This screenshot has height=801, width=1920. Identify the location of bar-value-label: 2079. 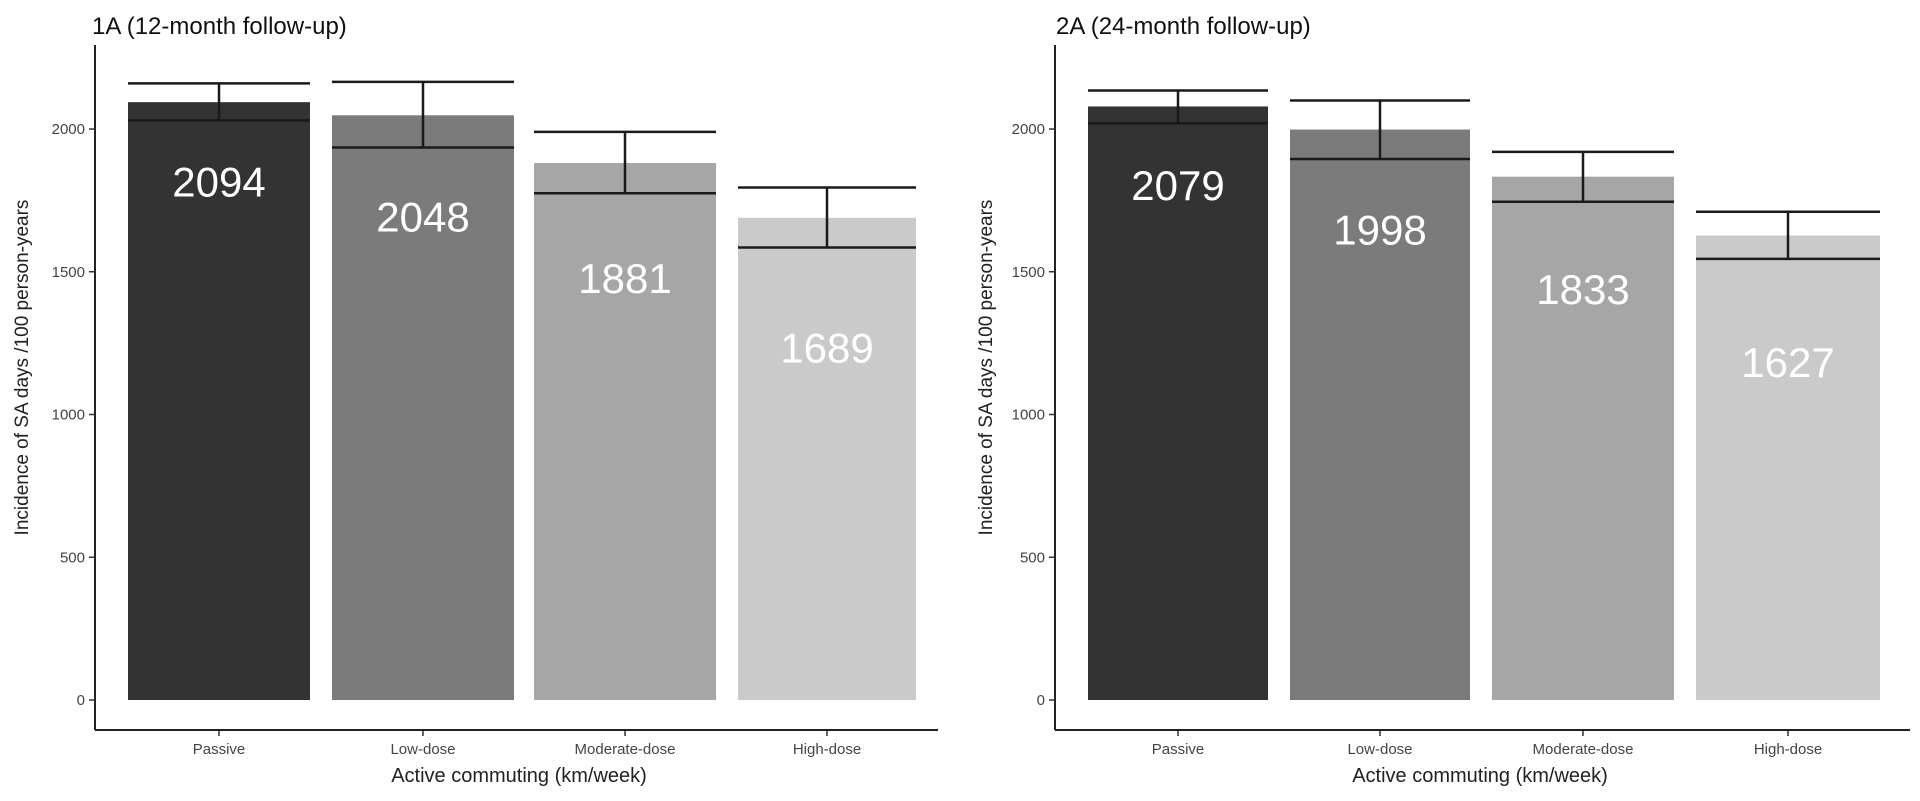
(1177, 185).